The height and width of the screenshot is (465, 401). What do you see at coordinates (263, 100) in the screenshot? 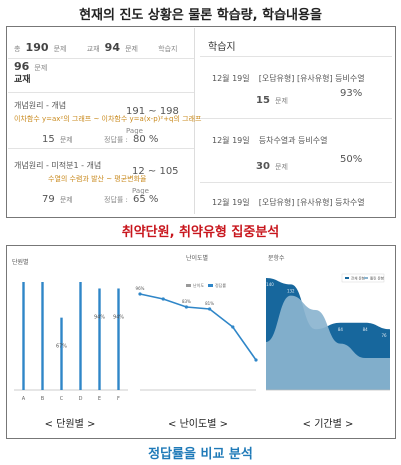
I see `worksheet-item-count: 15` at bounding box center [263, 100].